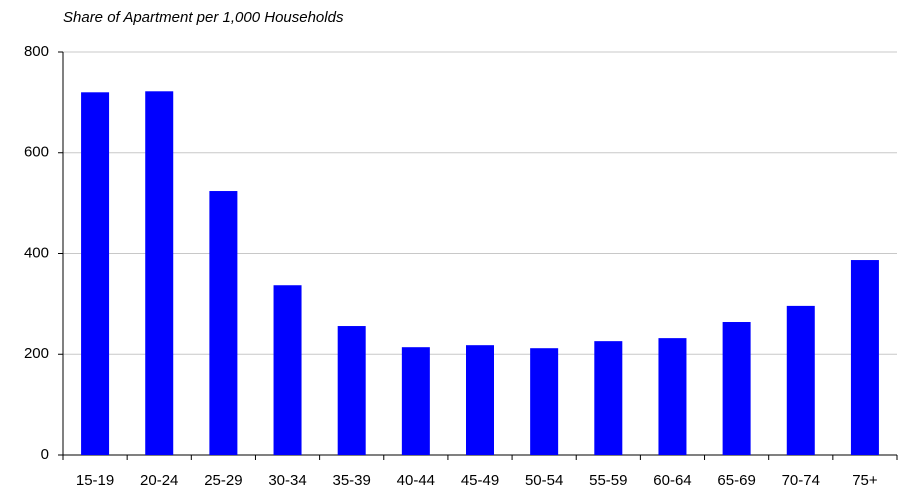  Describe the element at coordinates (159, 480) in the screenshot. I see `x-tick-label: 20-24` at that location.